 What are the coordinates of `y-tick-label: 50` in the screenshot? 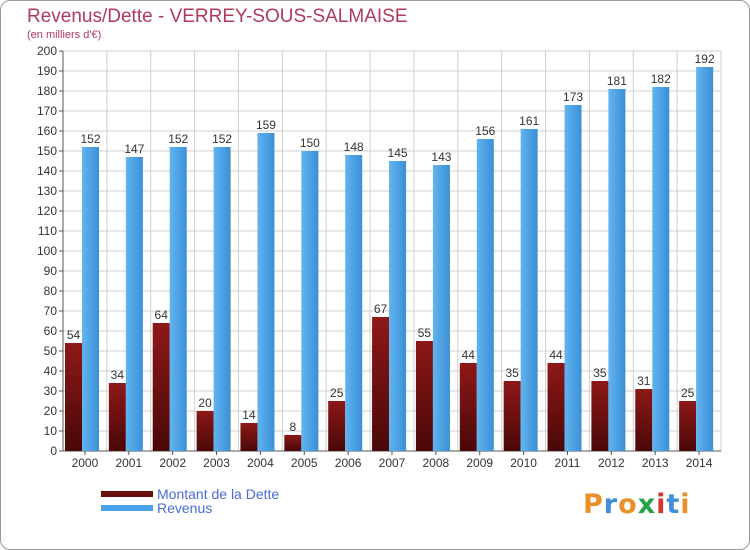 It's located at (51, 351).